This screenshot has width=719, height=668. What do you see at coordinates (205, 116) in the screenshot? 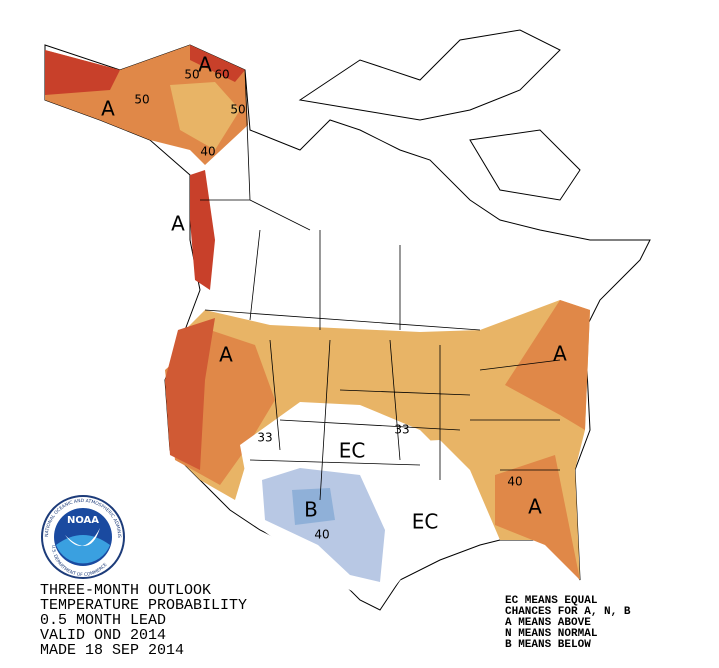
I see `alaska-weak` at bounding box center [205, 116].